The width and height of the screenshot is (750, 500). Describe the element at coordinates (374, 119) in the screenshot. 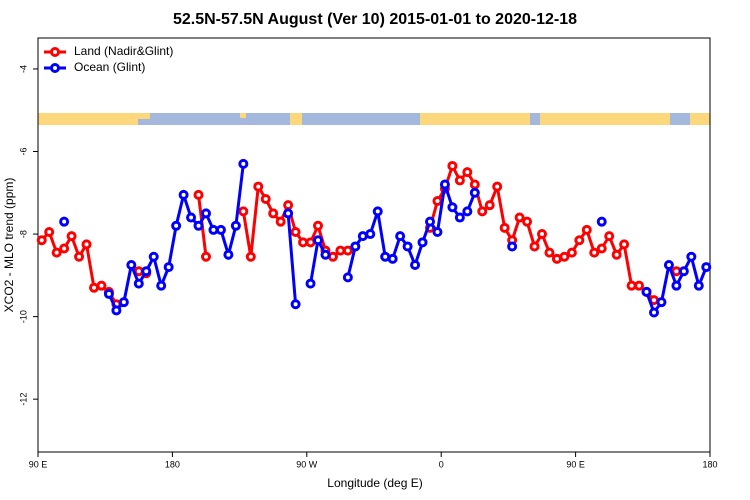

I see `surface-strip` at that location.